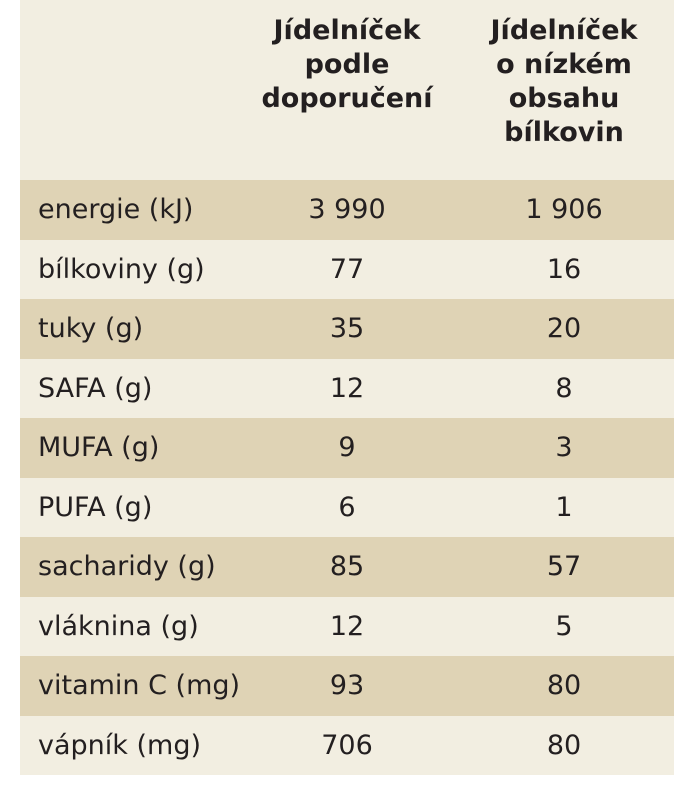 The height and width of the screenshot is (800, 693). I want to click on table-row: PUFA (g) 6 1, so click(347, 507).